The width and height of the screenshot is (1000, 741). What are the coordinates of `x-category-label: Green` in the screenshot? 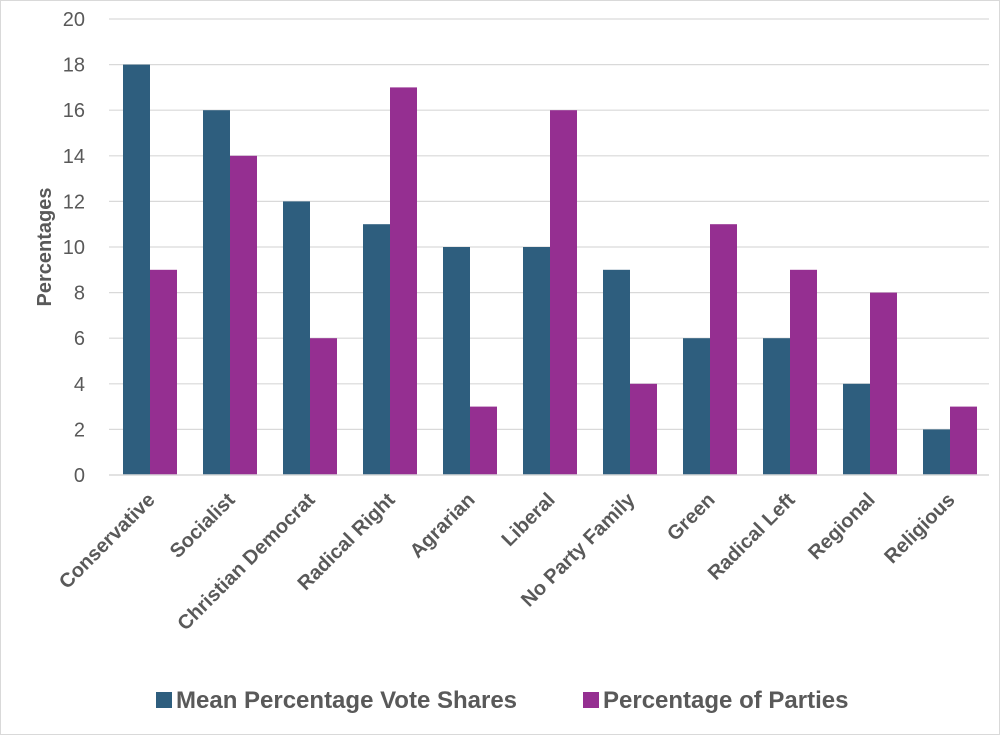 It's located at (691, 517).